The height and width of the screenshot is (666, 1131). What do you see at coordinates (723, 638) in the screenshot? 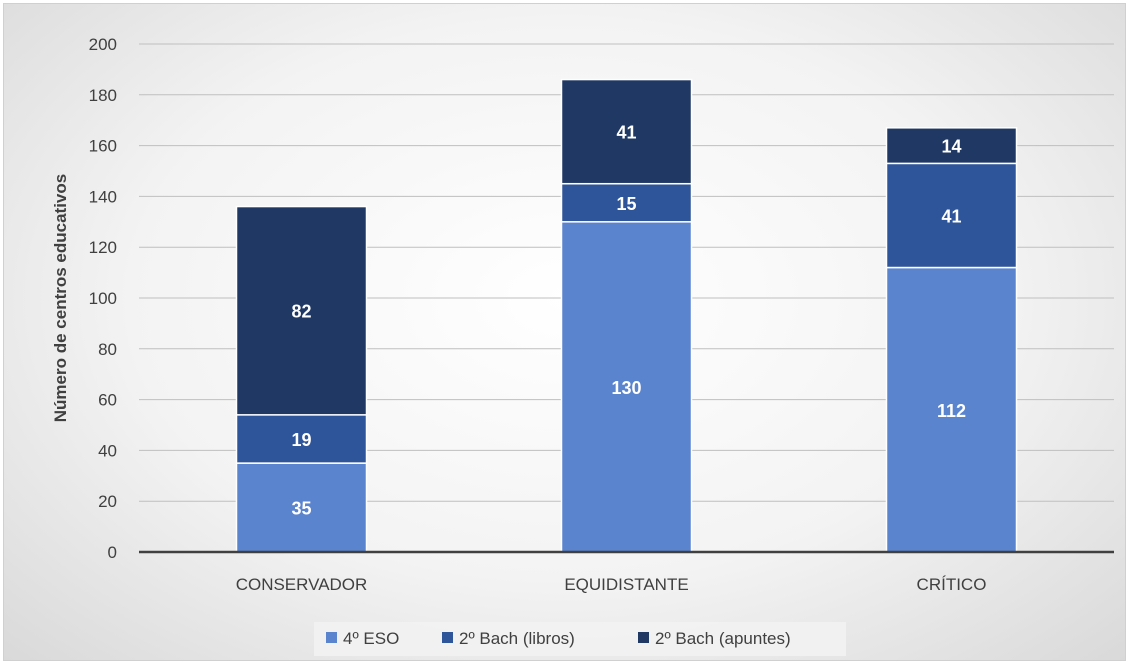
I see `legend-label: 2º Bach (apuntes)` at bounding box center [723, 638].